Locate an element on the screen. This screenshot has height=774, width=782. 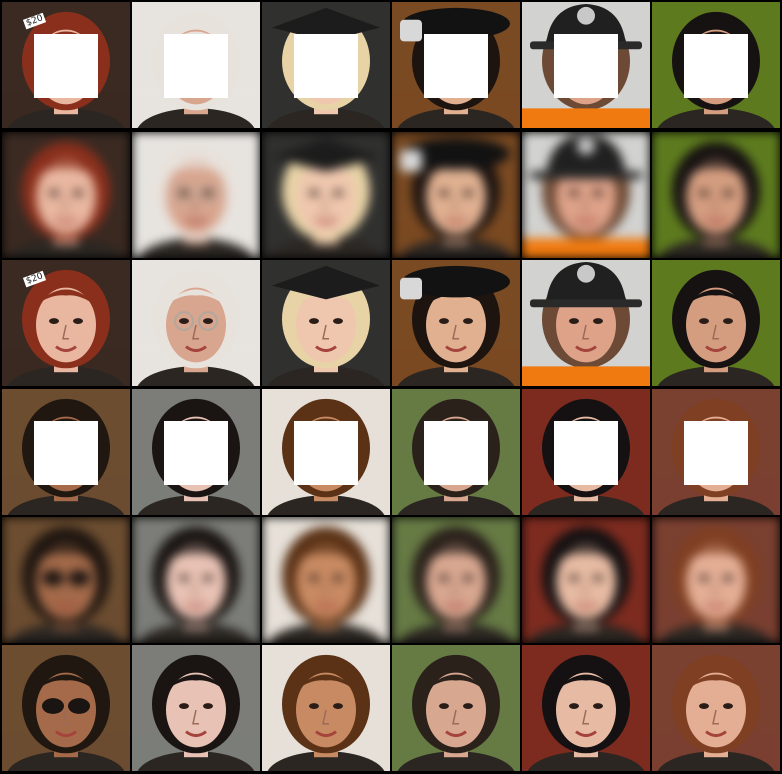
face-tile-ground-truth-elderly-man-with-glasses is located at coordinates (196, 323).